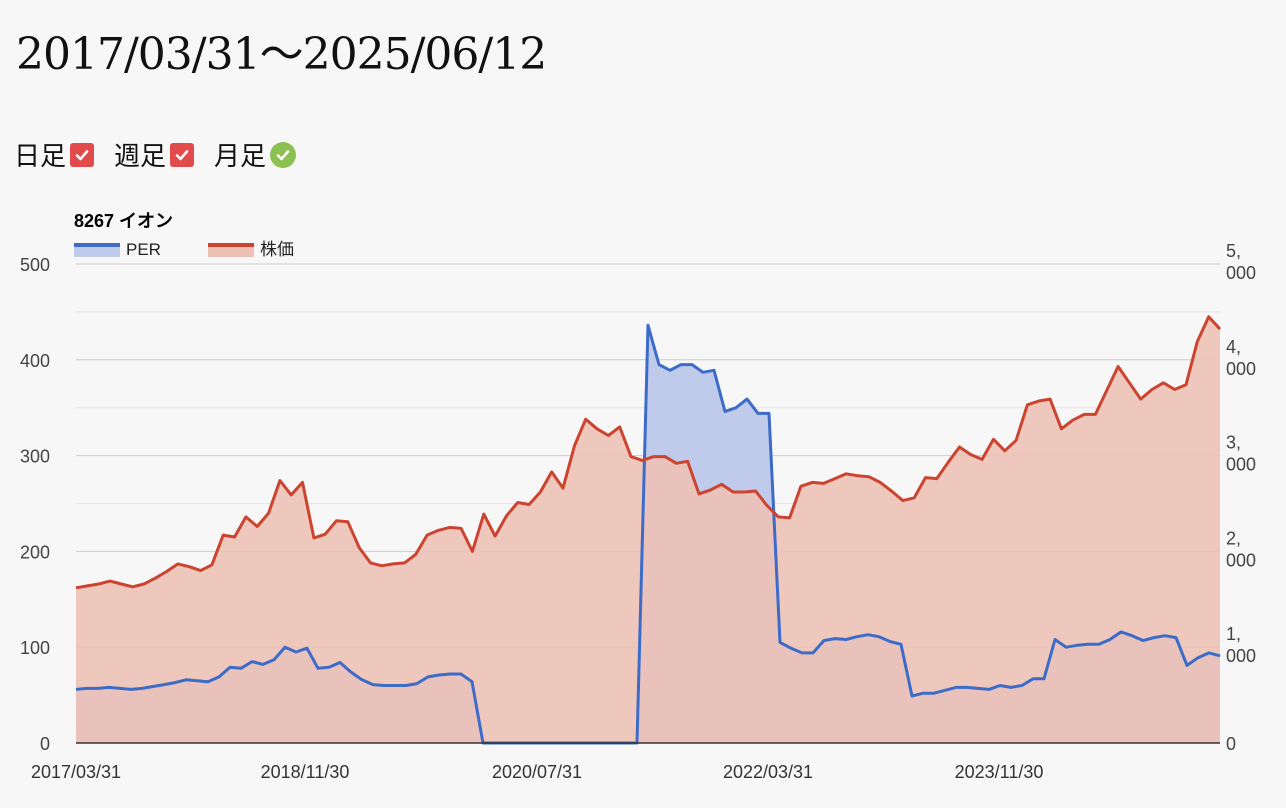 This screenshot has height=808, width=1286. Describe the element at coordinates (1241, 645) in the screenshot. I see `right-axis-tick-label: 1, 000` at that location.